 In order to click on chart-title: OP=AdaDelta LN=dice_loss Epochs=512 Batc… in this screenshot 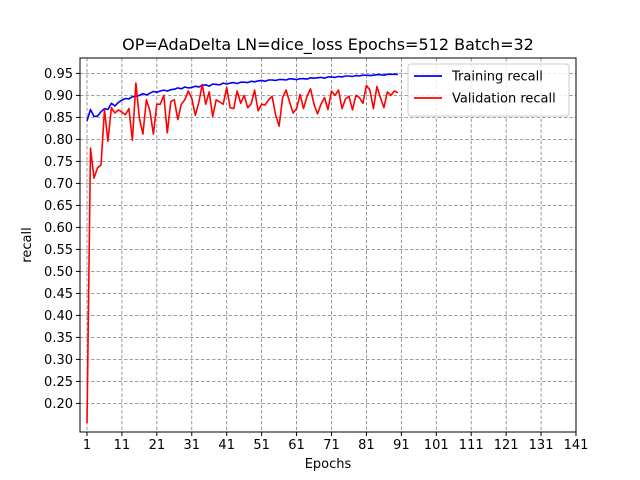, I will do `click(328, 45)`.